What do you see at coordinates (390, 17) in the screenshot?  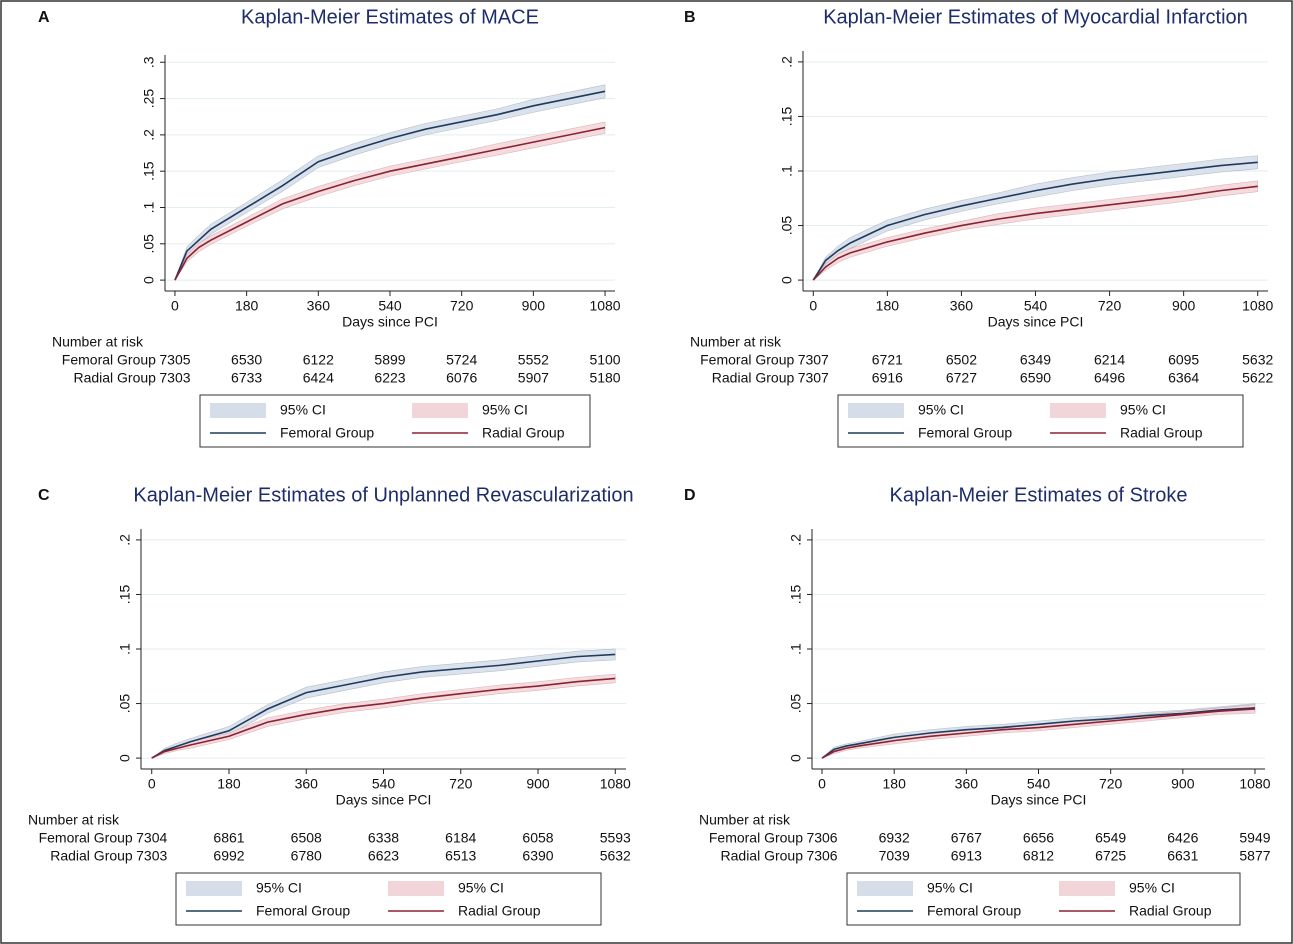 I see `chart-title: Kaplan-Meier Estimates of MACE` at bounding box center [390, 17].